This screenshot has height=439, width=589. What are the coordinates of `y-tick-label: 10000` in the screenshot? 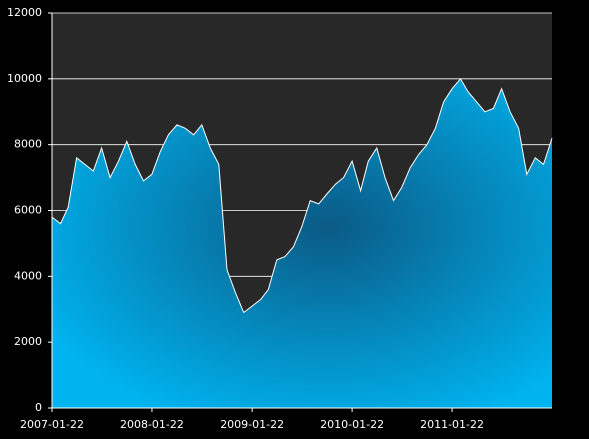 It's located at (24, 78).